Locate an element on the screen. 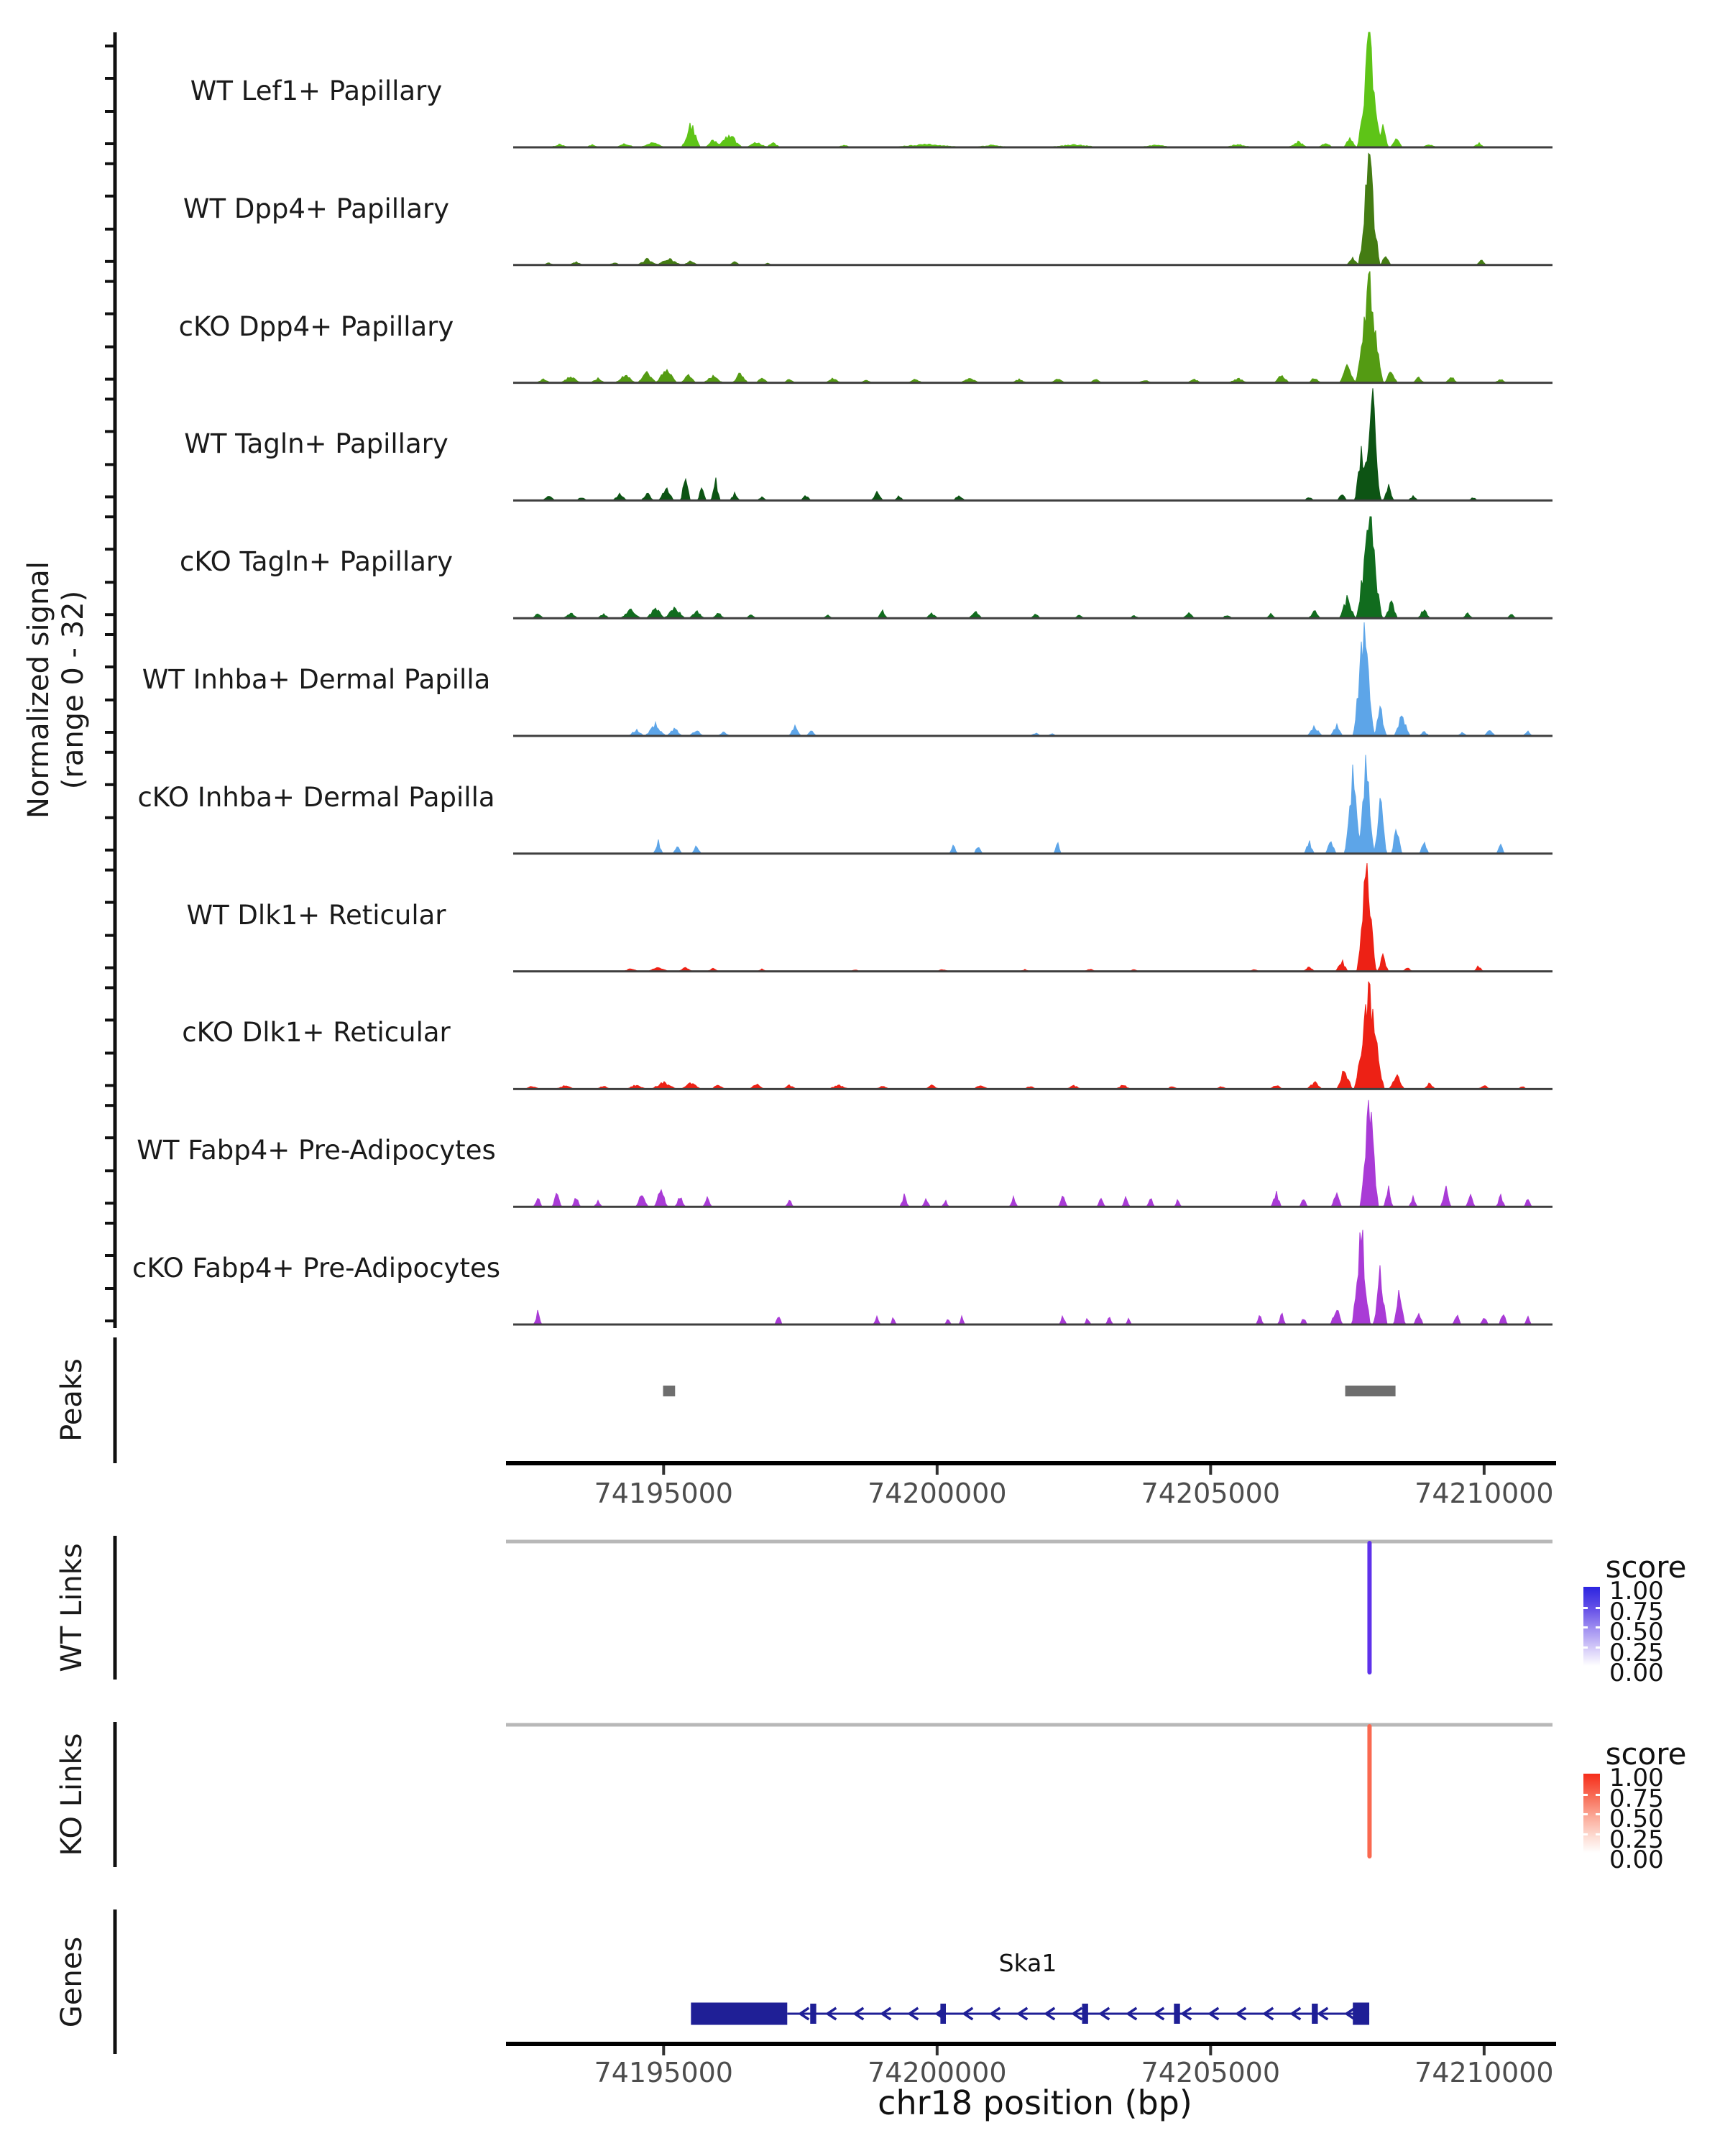 Image resolution: width=1725 pixels, height=2156 pixels. peaks-section-label: Peaks is located at coordinates (71, 1400).